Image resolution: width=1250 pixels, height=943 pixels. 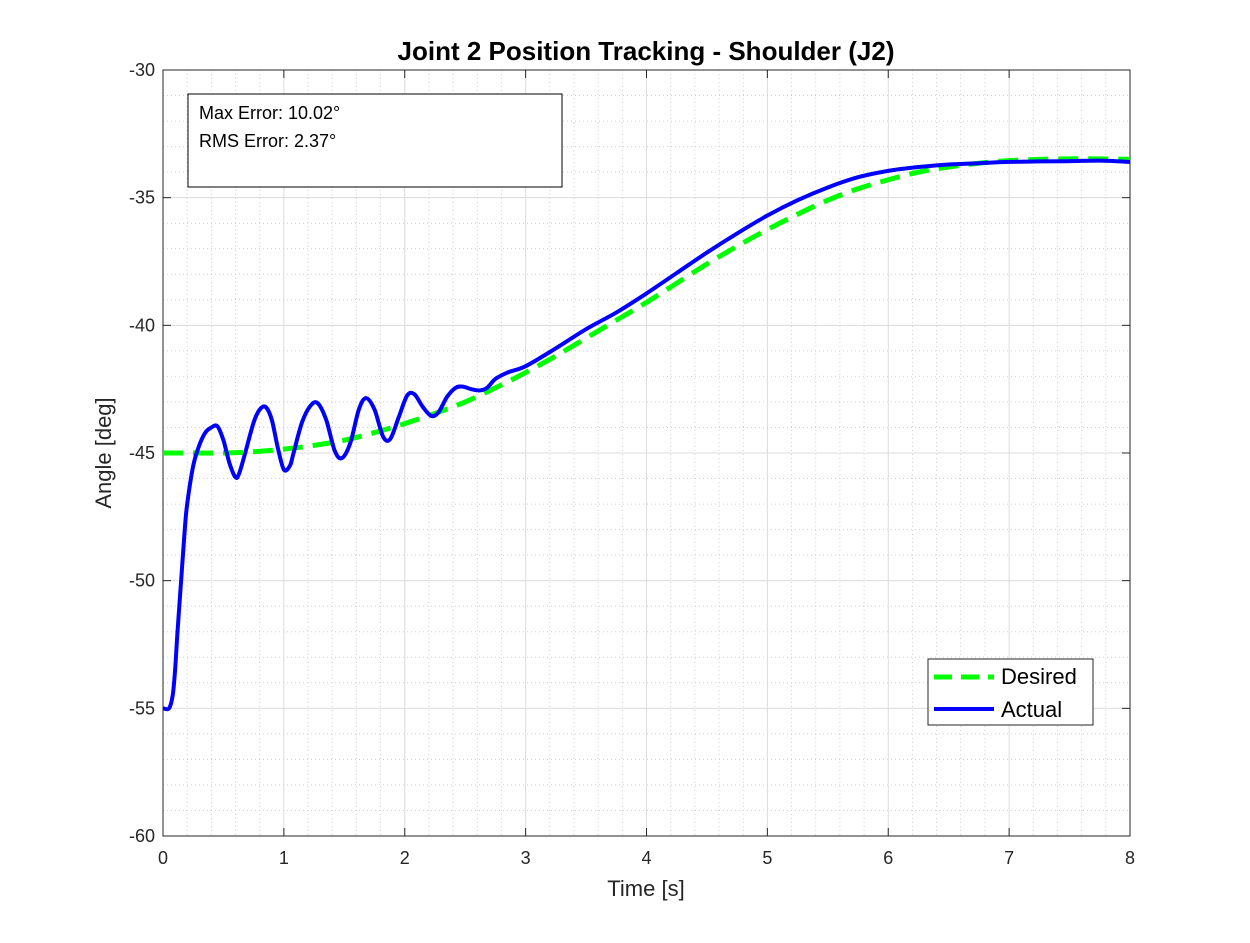 I want to click on y-tick-label: -35, so click(x=142, y=198).